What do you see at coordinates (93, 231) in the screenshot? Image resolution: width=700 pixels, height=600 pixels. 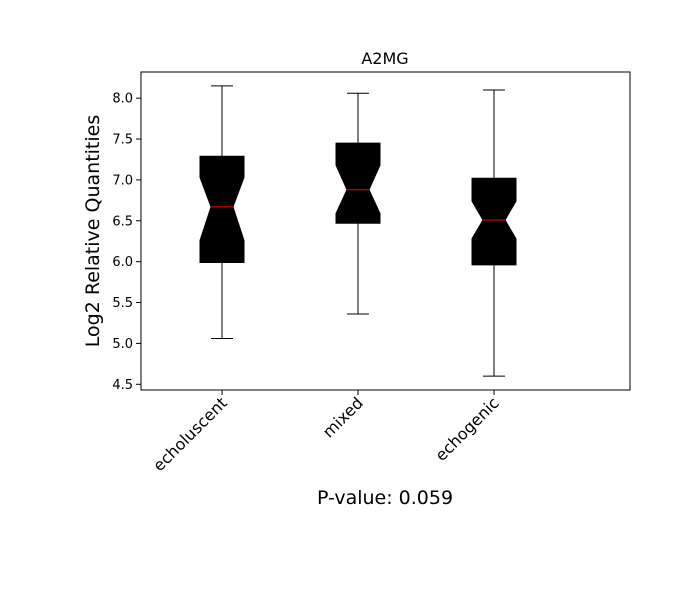 I see `y-axis-label: Log2 Relative Quantities` at bounding box center [93, 231].